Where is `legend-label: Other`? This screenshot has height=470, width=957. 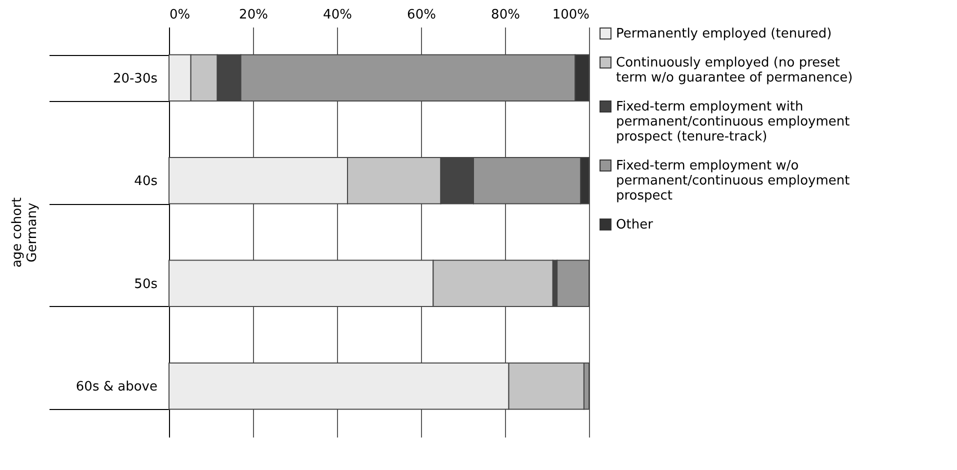
legend-label: Other is located at coordinates (635, 225).